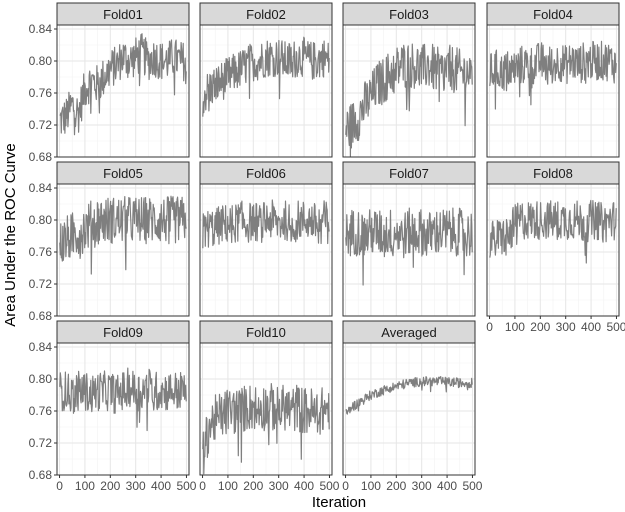 The width and height of the screenshot is (625, 512). I want to click on facet-strip-label: Fold09, so click(123, 332).